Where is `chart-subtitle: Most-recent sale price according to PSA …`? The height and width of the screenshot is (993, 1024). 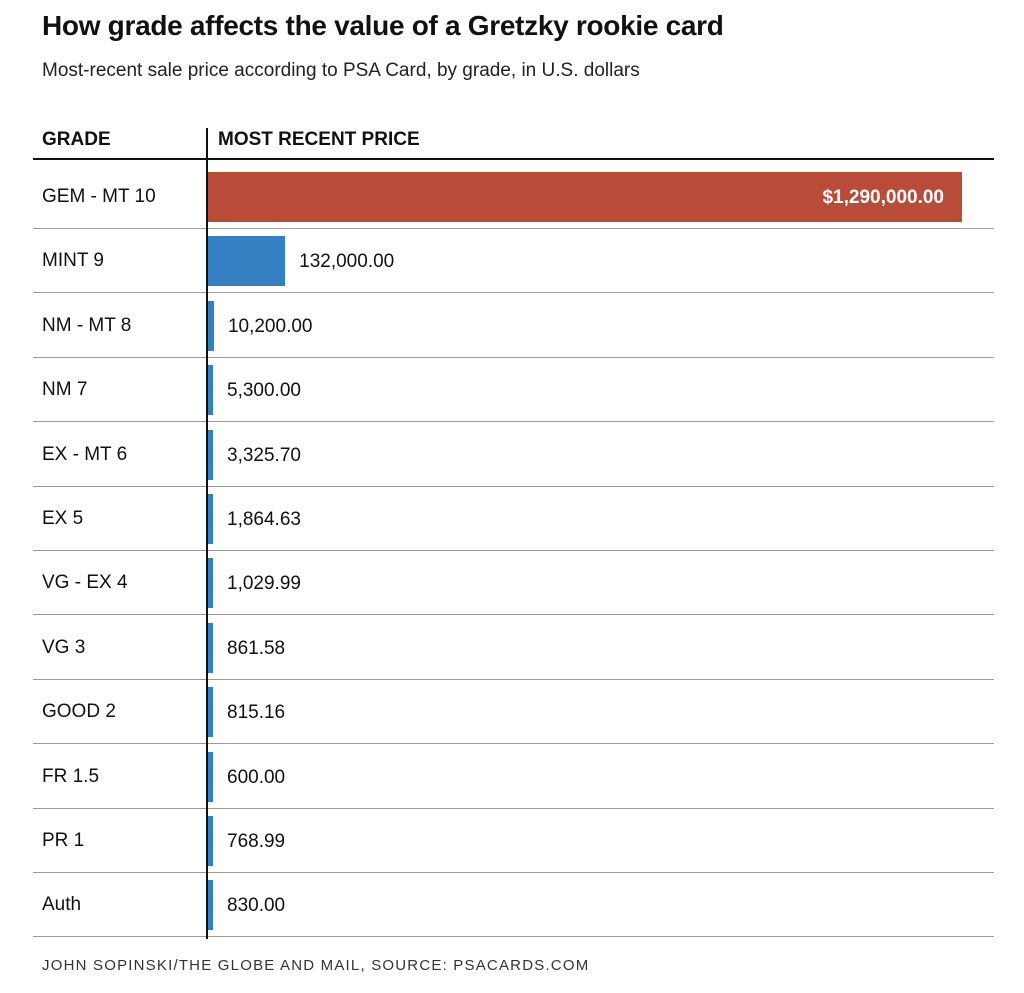 chart-subtitle: Most-recent sale price according to PSA … is located at coordinates (341, 70).